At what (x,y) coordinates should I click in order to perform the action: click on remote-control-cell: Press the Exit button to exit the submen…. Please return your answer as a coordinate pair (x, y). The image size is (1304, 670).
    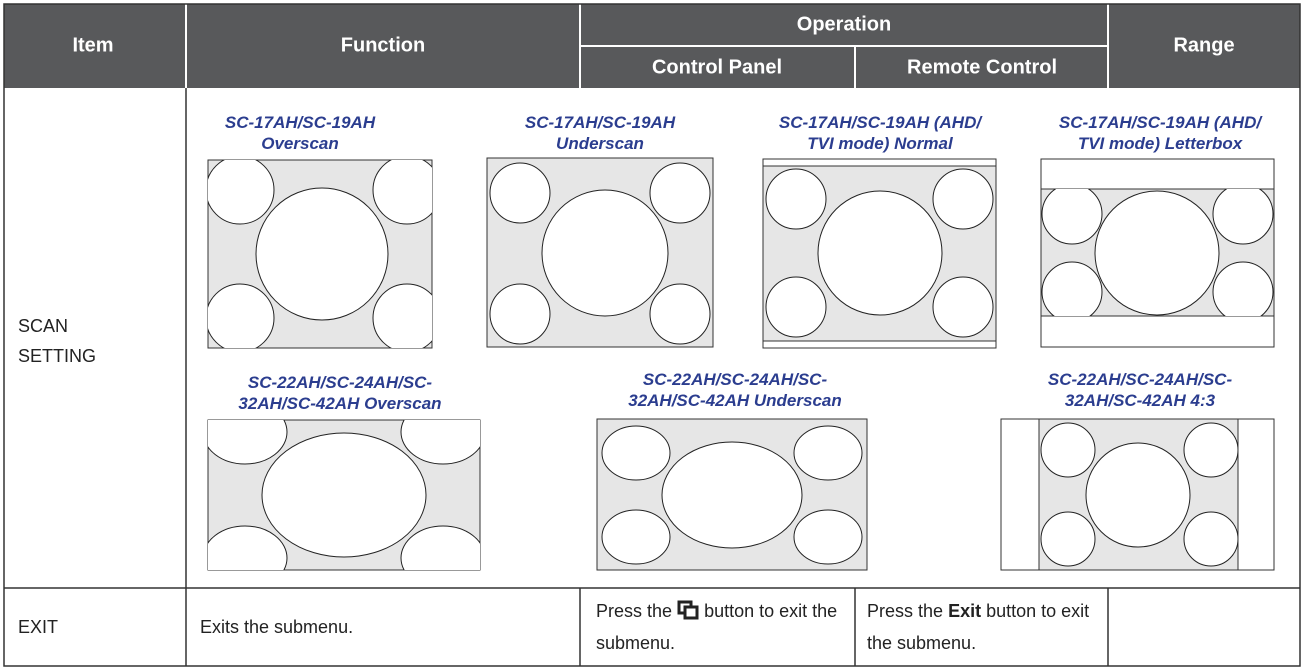
    Looking at the image, I should click on (984, 627).